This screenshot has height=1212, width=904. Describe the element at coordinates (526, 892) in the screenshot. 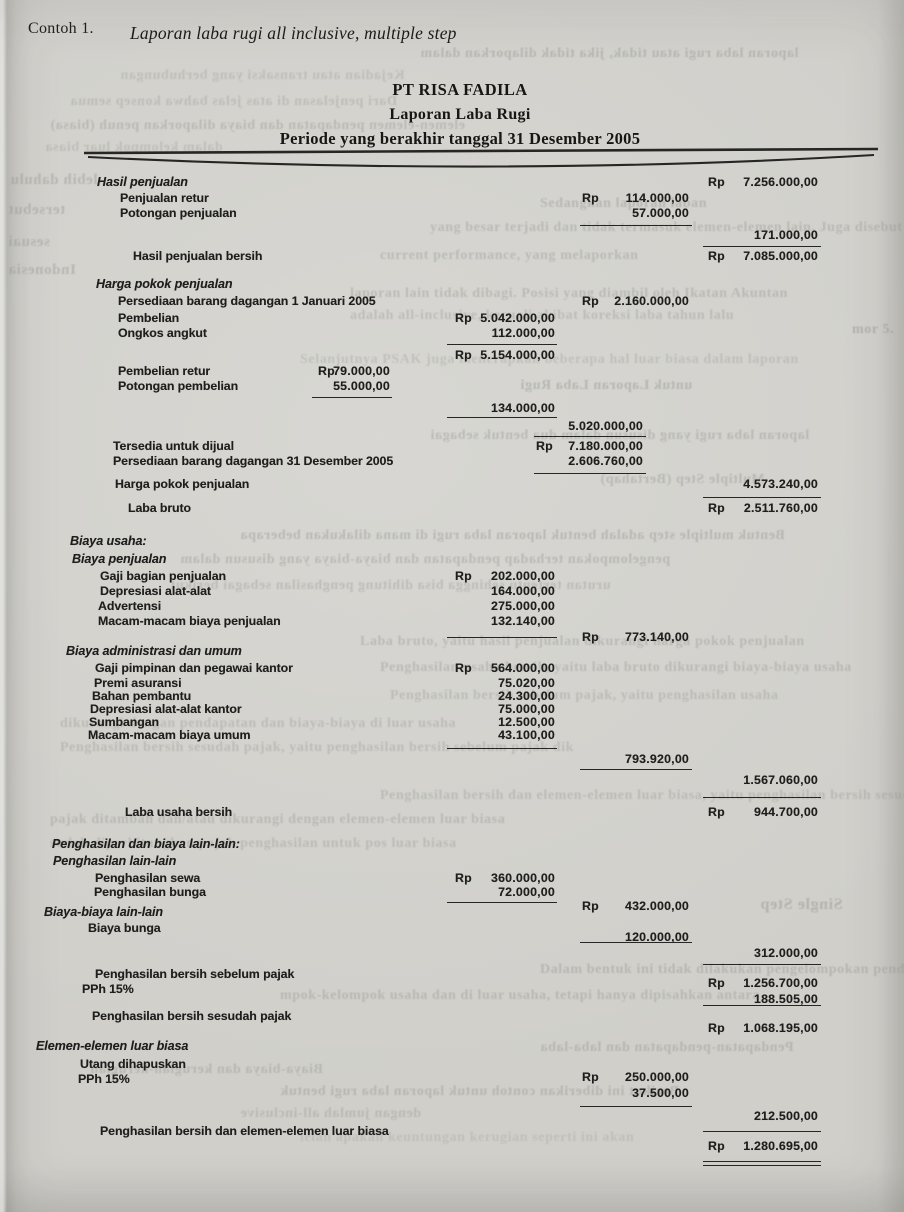

I see `amount-value: 72.000,00` at that location.